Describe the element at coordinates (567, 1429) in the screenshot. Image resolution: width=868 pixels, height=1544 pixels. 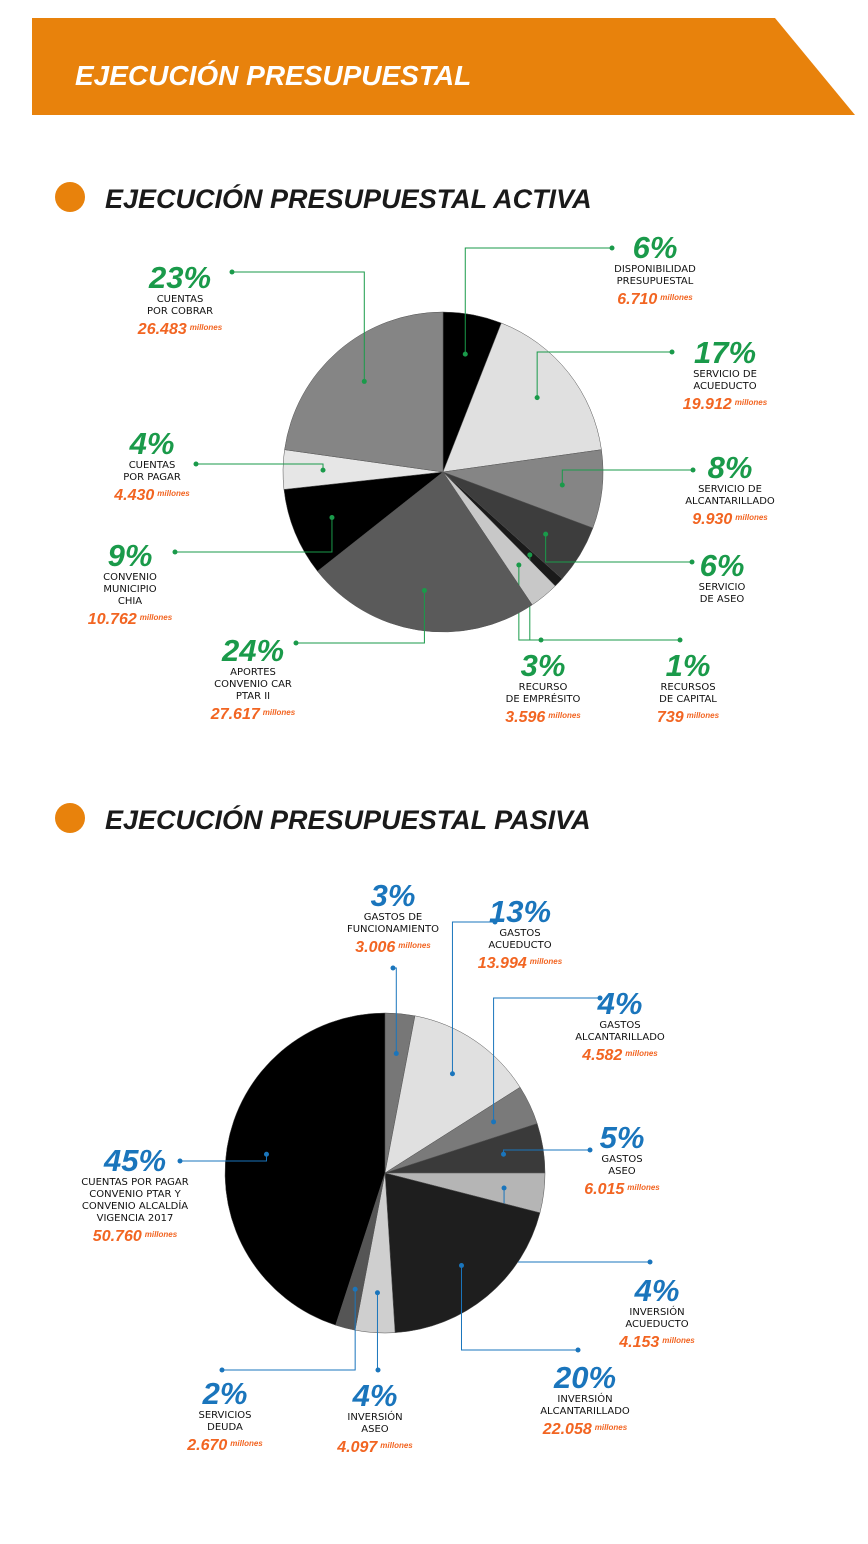
I see `amount-value: 22.058` at that location.